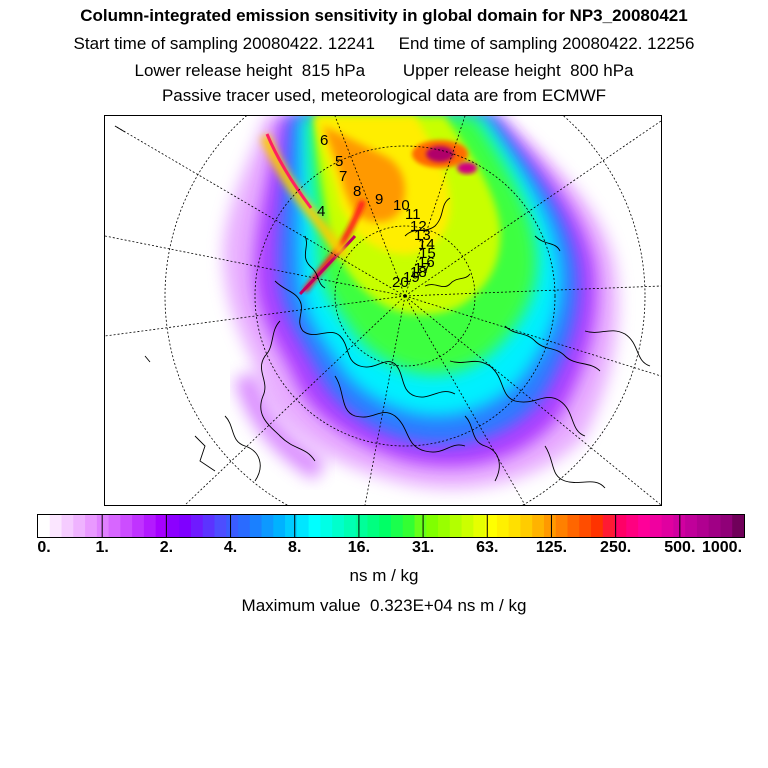 This screenshot has height=768, width=768. Describe the element at coordinates (422, 235) in the screenshot. I see `trajectory-label: 13` at that location.